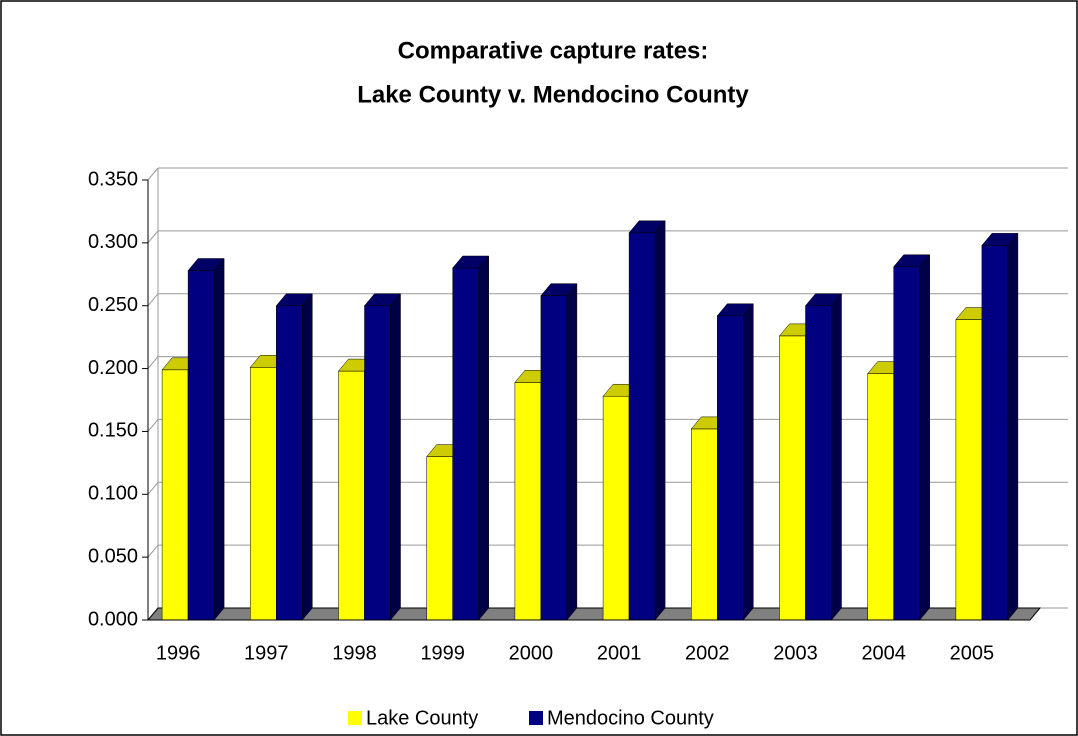 The image size is (1078, 736). Describe the element at coordinates (619, 653) in the screenshot. I see `x-tick-label: 2001` at that location.